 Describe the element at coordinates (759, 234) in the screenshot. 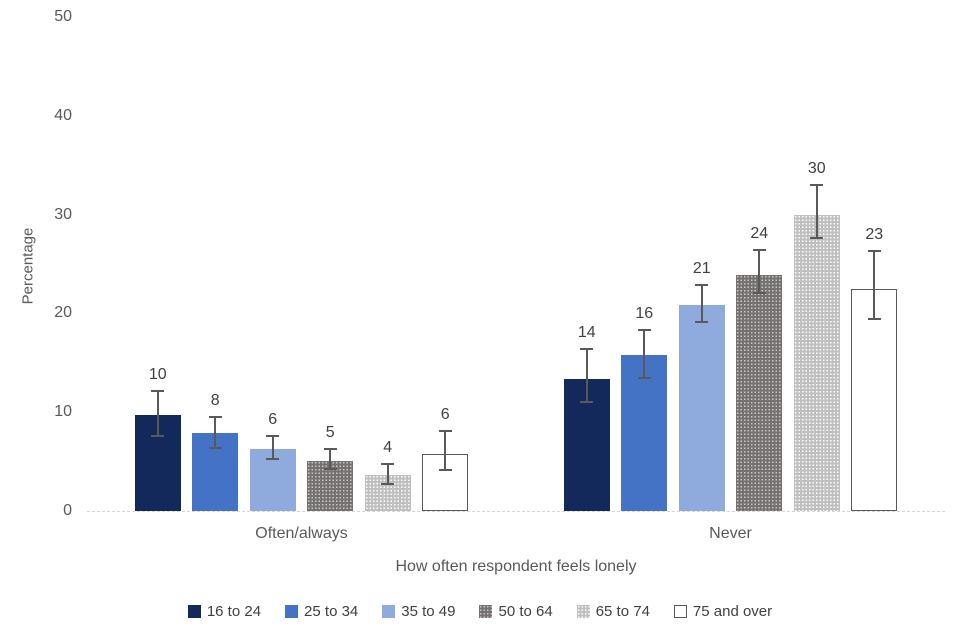

I see `bar-value-label: 24` at that location.